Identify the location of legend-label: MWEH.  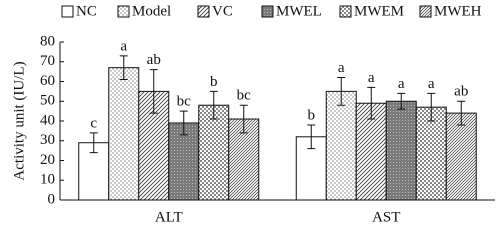
(458, 11).